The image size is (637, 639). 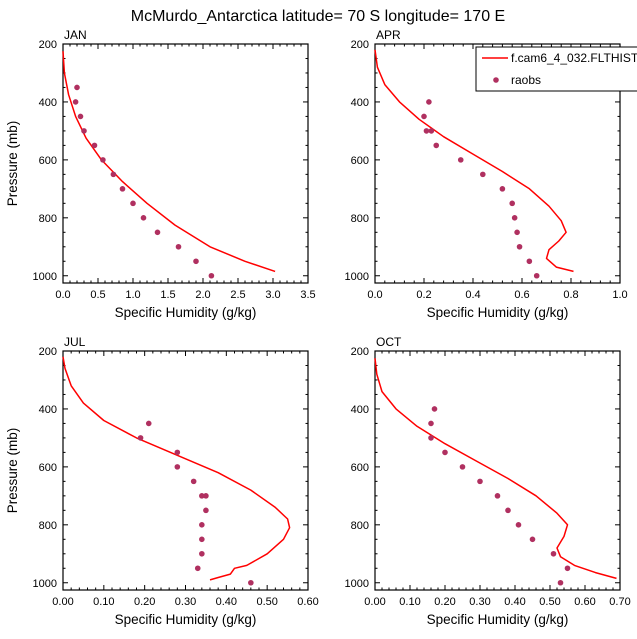 I want to click on x-tick-label: 0.10, so click(x=409, y=602).